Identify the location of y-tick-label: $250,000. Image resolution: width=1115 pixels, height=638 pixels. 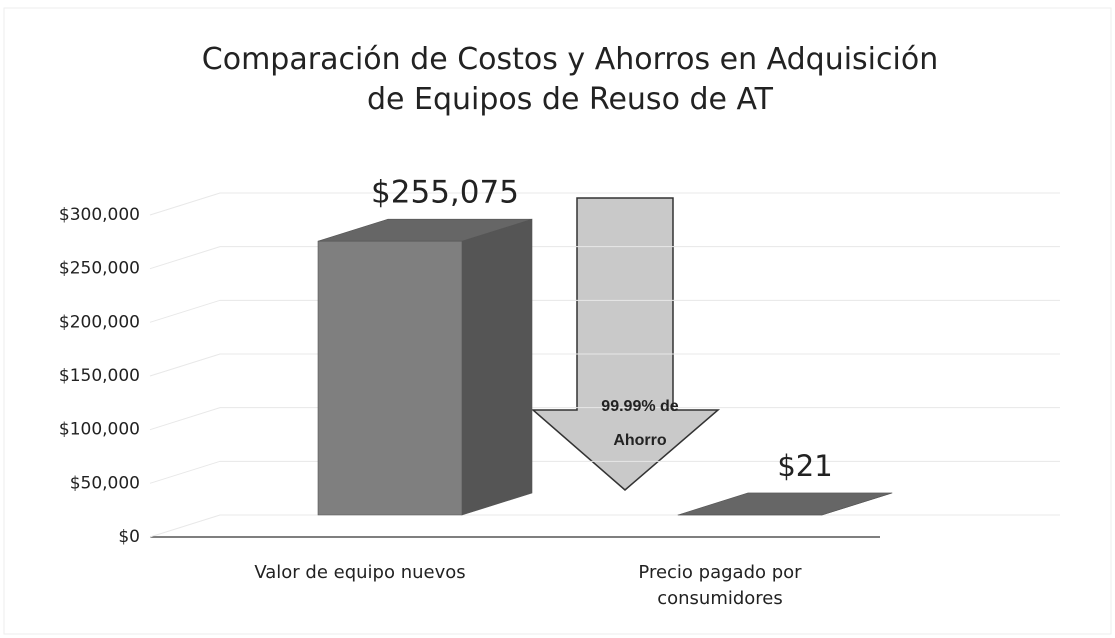
(99, 269).